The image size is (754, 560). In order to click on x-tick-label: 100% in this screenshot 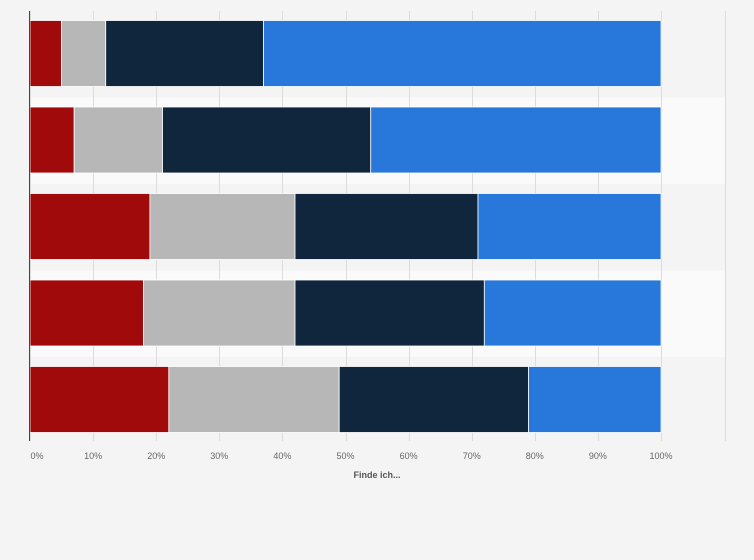, I will do `click(660, 456)`.